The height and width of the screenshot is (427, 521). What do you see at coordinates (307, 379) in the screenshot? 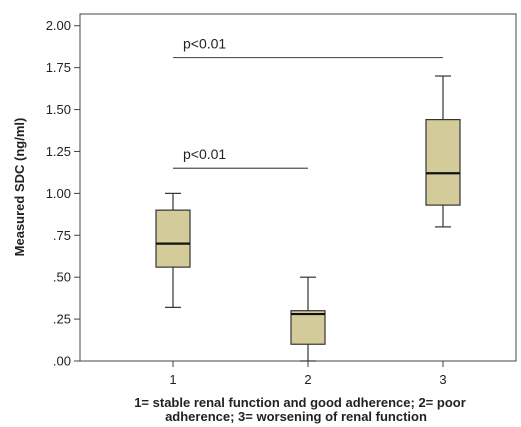
I see `x-tick-label: 2` at bounding box center [307, 379].